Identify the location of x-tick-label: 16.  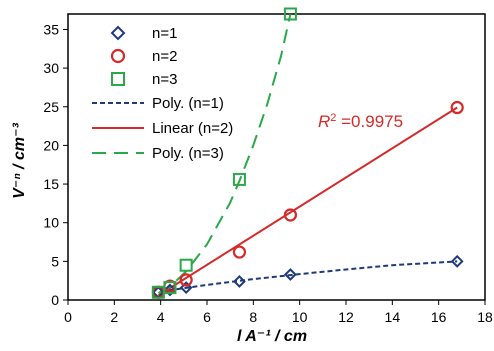
(439, 317).